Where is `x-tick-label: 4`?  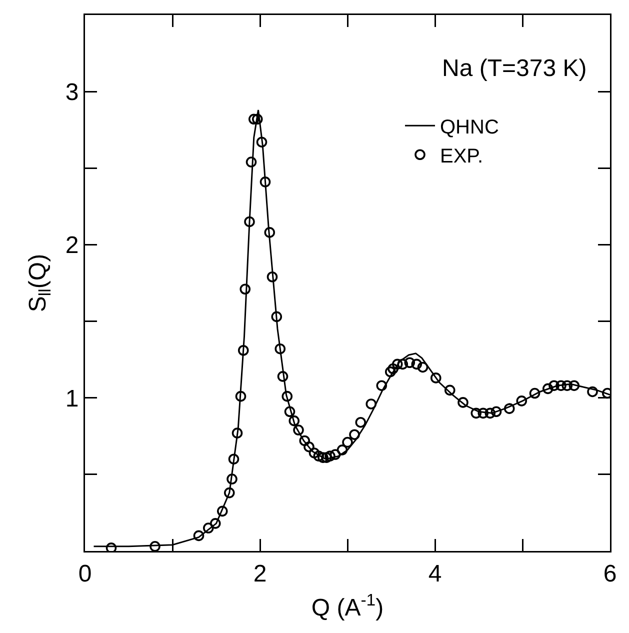
x-tick-label: 4 is located at coordinates (435, 574).